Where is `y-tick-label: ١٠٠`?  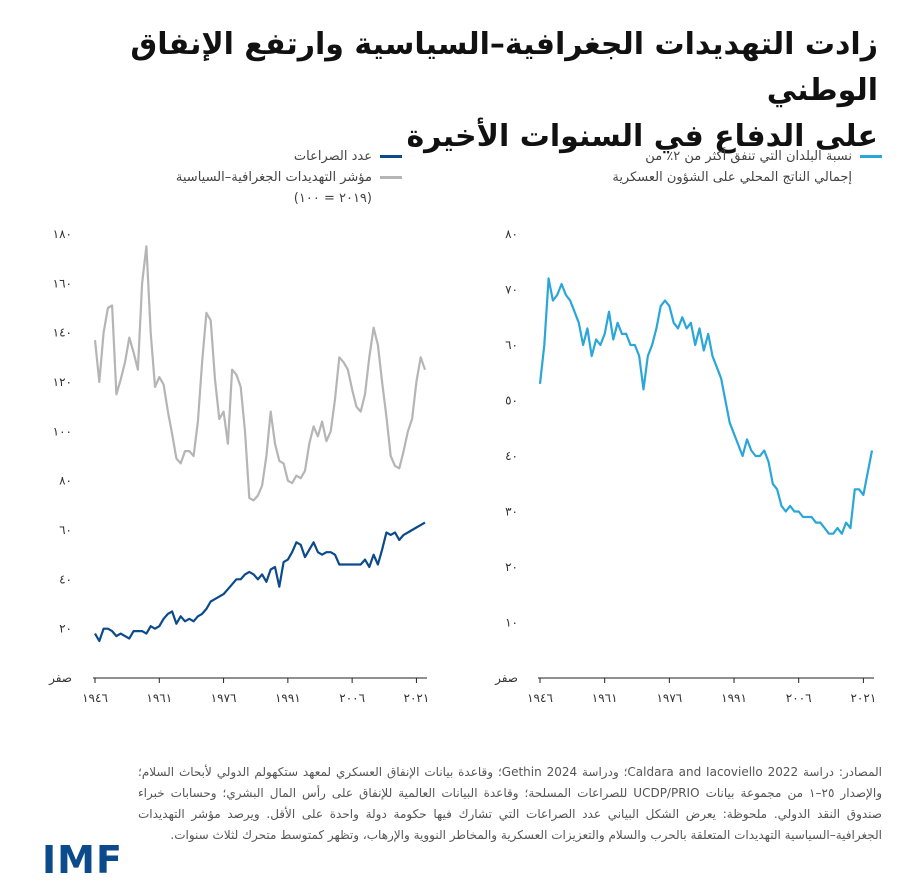 y-tick-label: ١٠٠ is located at coordinates (62, 431).